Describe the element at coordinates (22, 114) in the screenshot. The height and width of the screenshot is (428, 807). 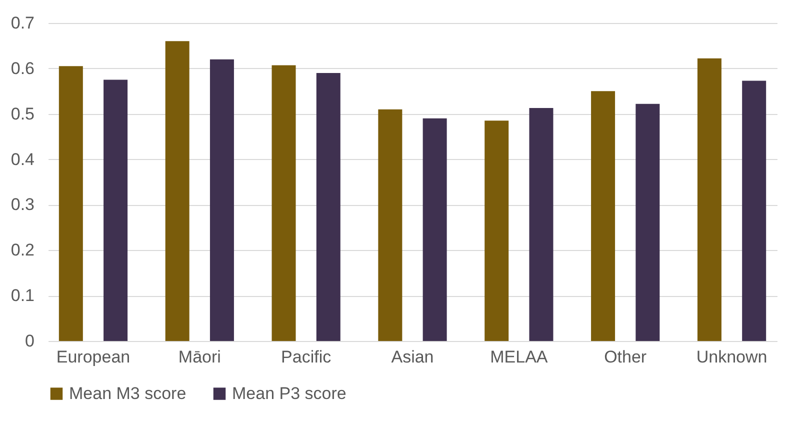
I see `y-tick-label: 0.5` at that location.